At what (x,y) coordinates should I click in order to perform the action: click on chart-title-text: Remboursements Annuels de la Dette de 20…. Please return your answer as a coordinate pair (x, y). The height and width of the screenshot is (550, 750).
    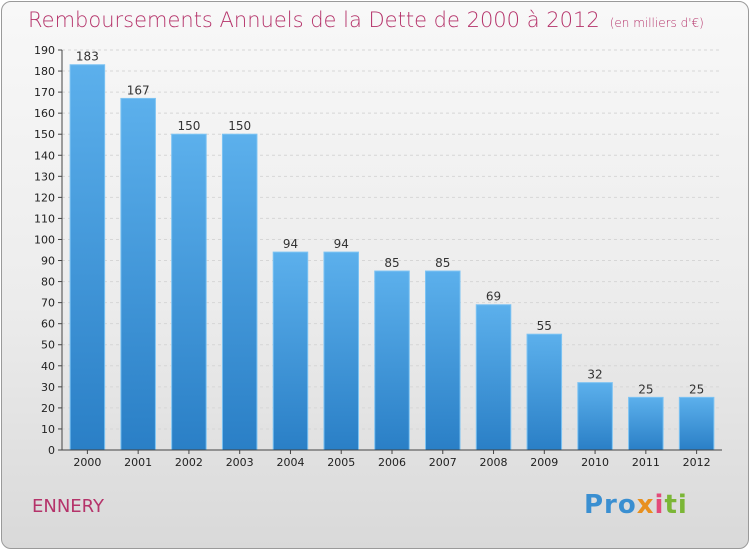
    Looking at the image, I should click on (314, 20).